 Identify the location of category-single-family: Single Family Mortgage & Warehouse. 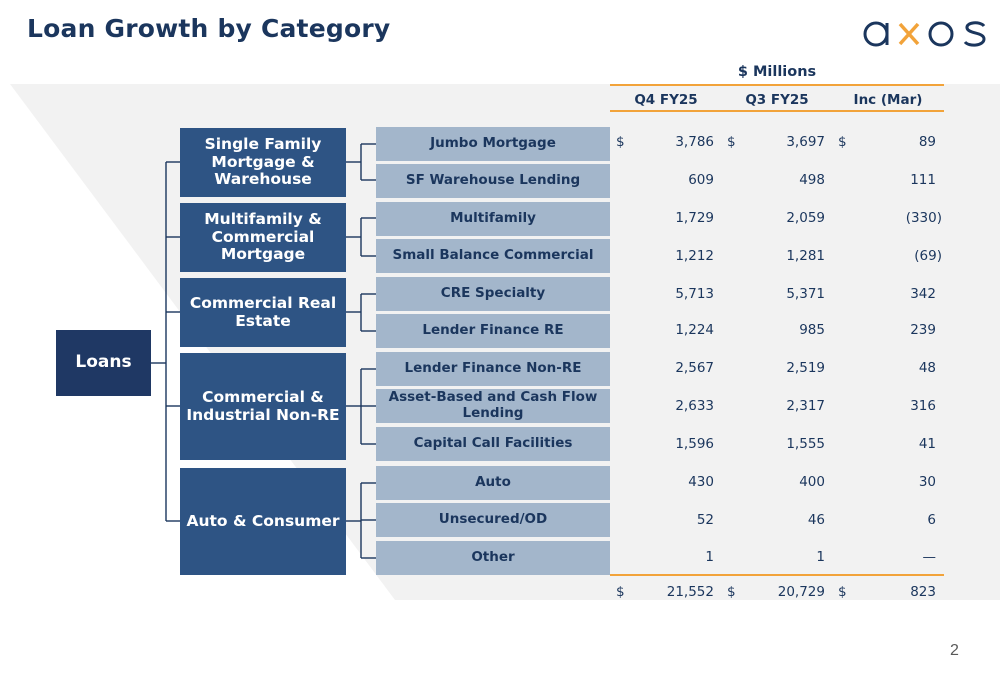
(263, 162).